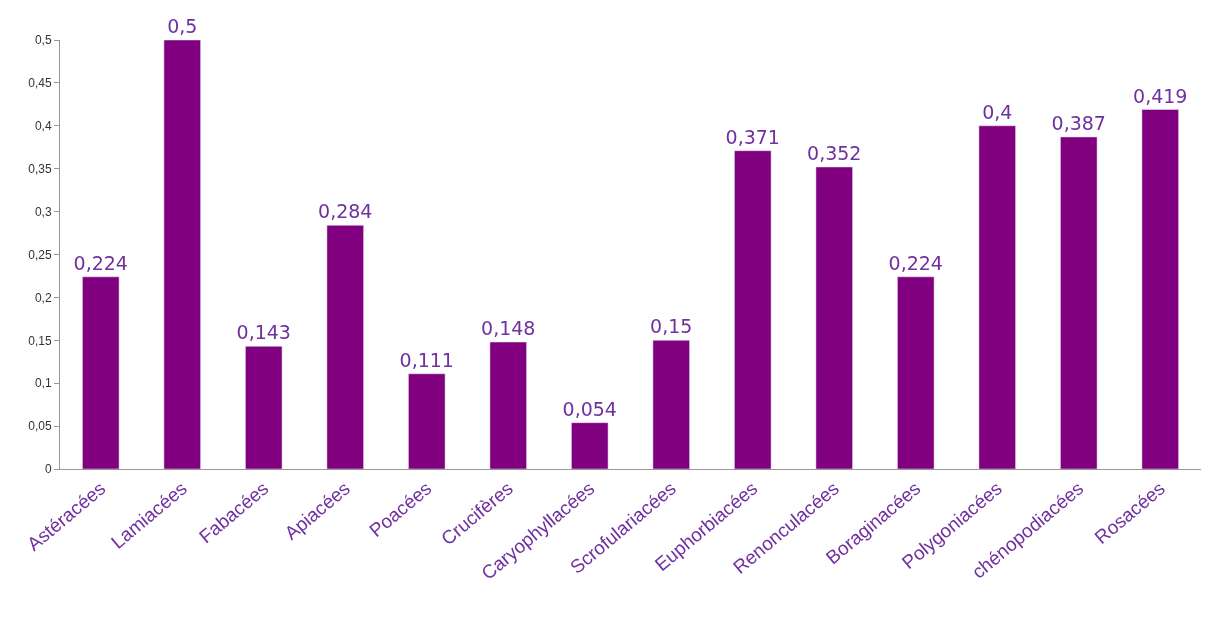 The image size is (1221, 639). I want to click on y-tick-label: 0,15, so click(40, 340).